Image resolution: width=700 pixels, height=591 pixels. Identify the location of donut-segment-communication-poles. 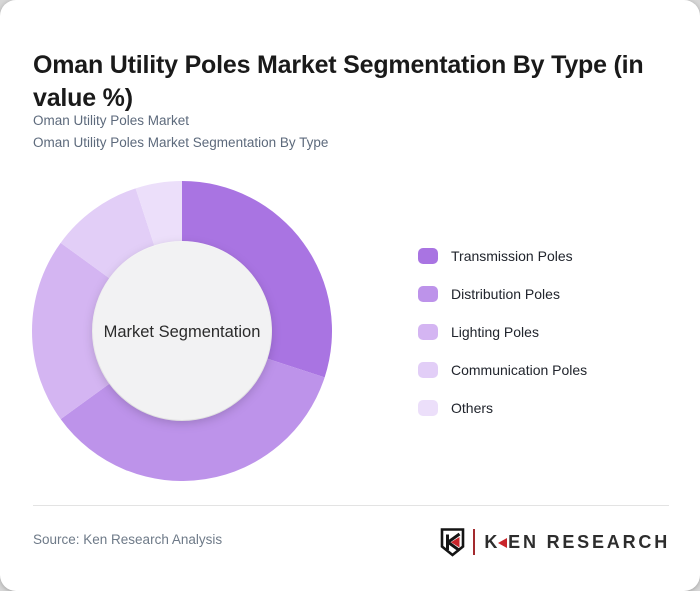
(107, 233).